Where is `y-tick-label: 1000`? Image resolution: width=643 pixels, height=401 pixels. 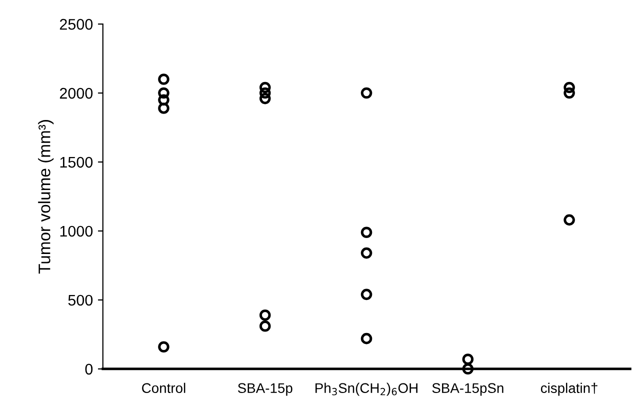
y-tick-label: 1000 is located at coordinates (76, 231).